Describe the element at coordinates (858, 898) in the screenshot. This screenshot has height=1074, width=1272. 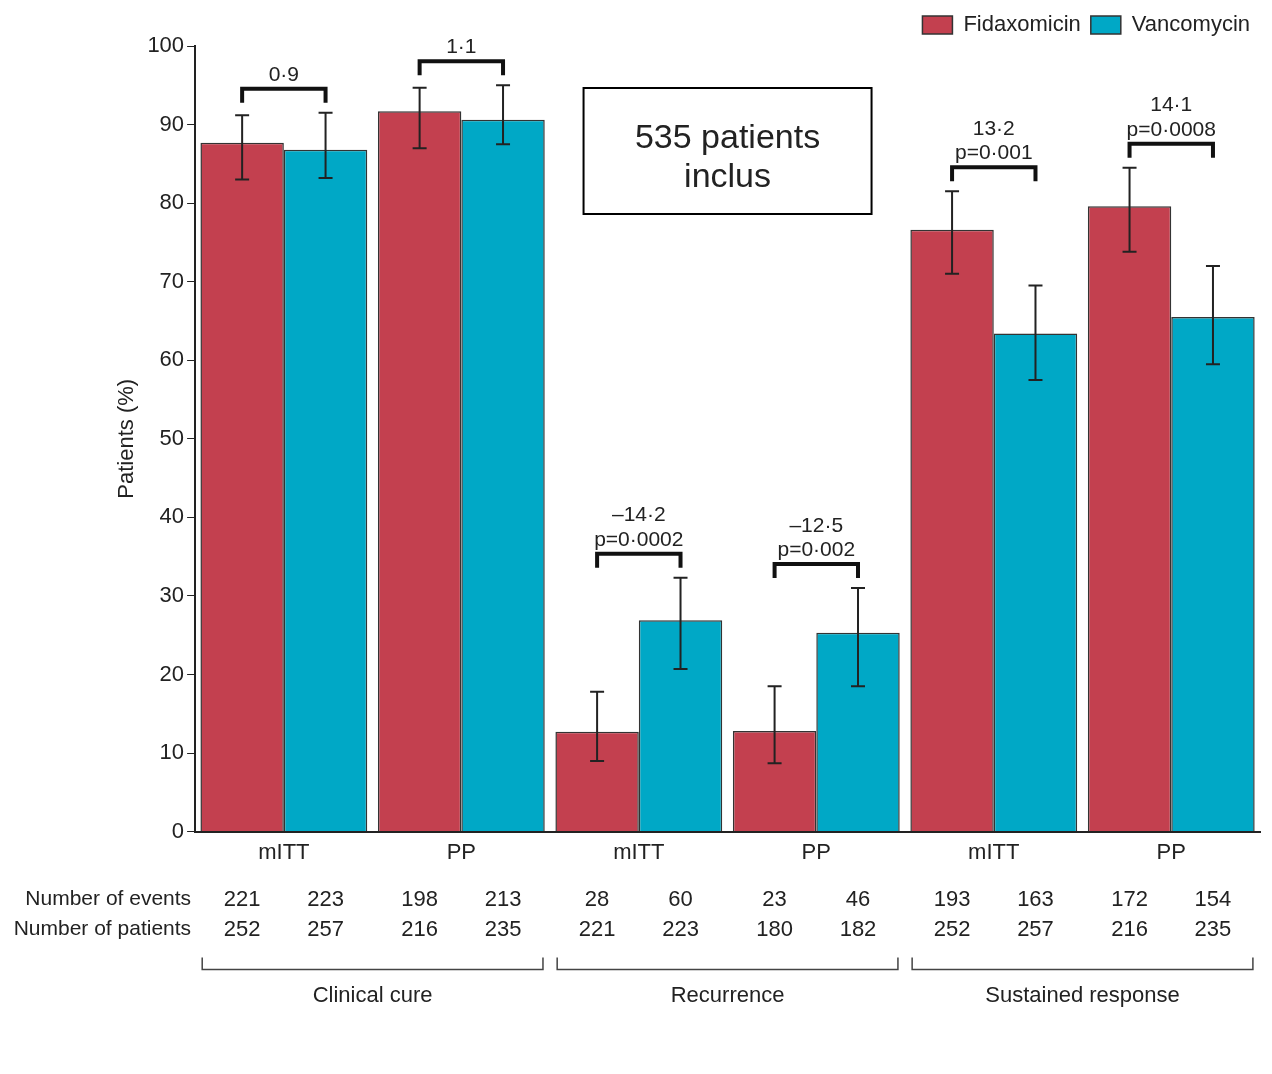
I see `text: 46` at that location.